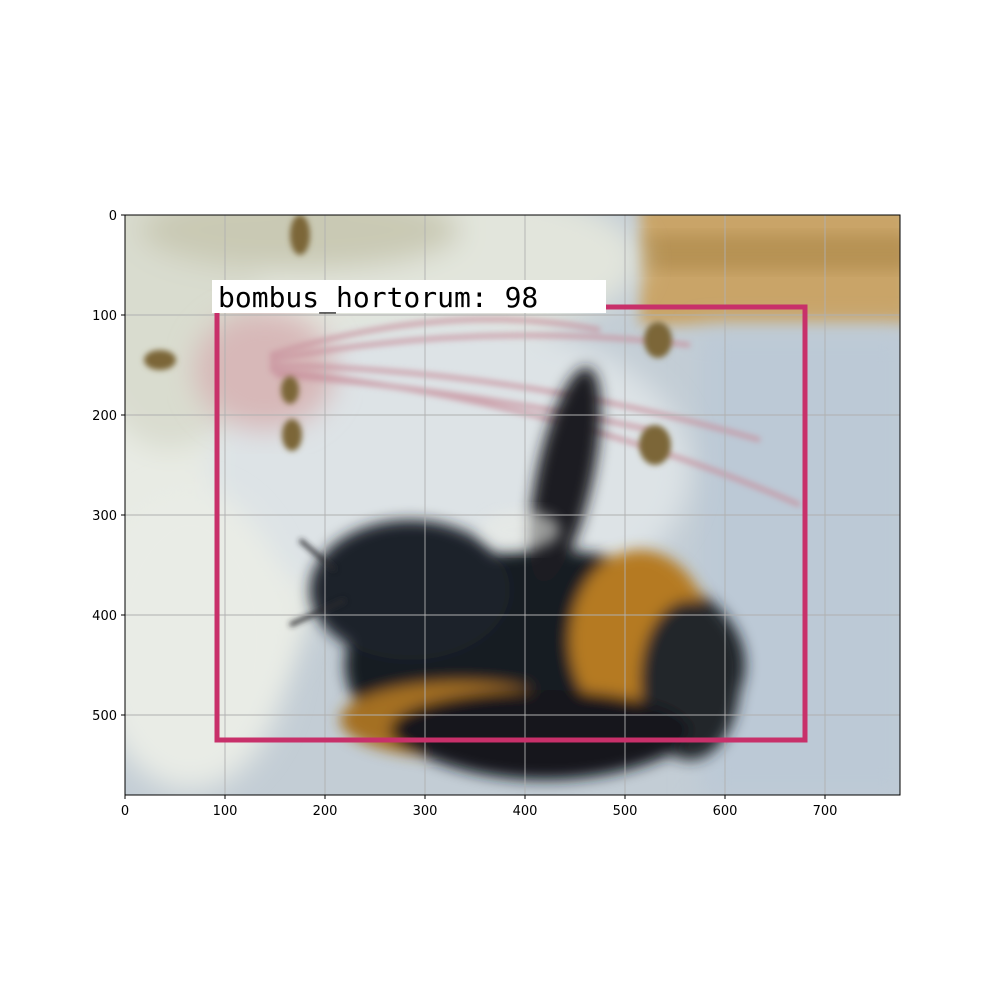 The height and width of the screenshot is (1000, 1000). What do you see at coordinates (525, 811) in the screenshot?
I see `x-tick-label: 400` at bounding box center [525, 811].